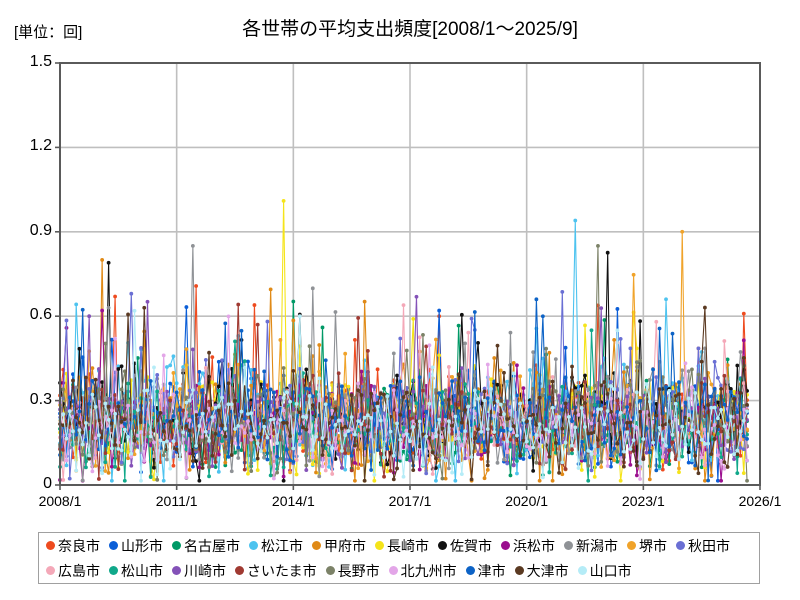 This screenshot has width=800, height=600. I want to click on legend-item-大津市: 大津市, so click(541, 570).